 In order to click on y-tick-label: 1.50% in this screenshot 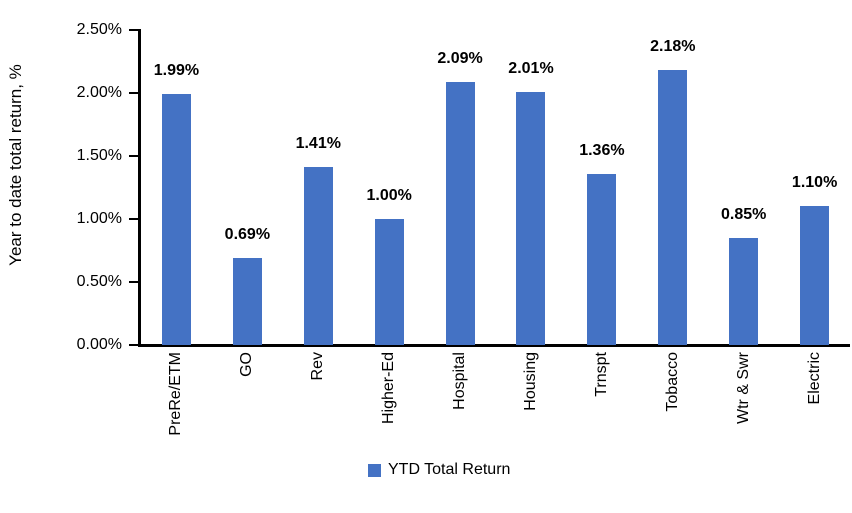, I will do `click(99, 155)`.